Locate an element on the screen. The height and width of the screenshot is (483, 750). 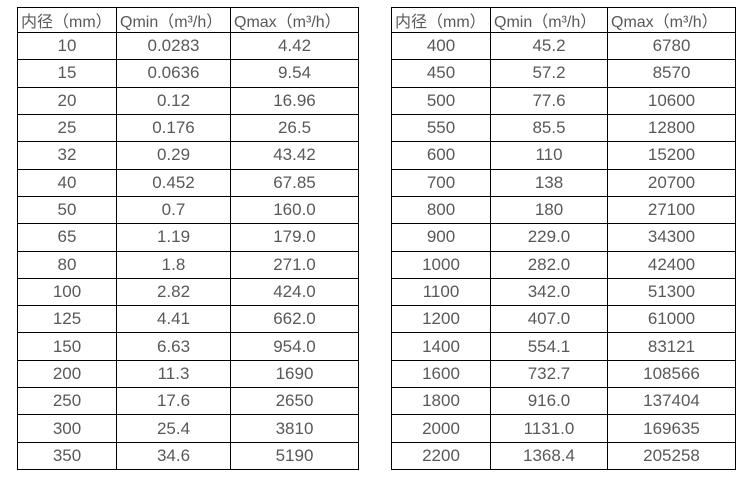
column-header: 内径（mm） is located at coordinates (67, 20).